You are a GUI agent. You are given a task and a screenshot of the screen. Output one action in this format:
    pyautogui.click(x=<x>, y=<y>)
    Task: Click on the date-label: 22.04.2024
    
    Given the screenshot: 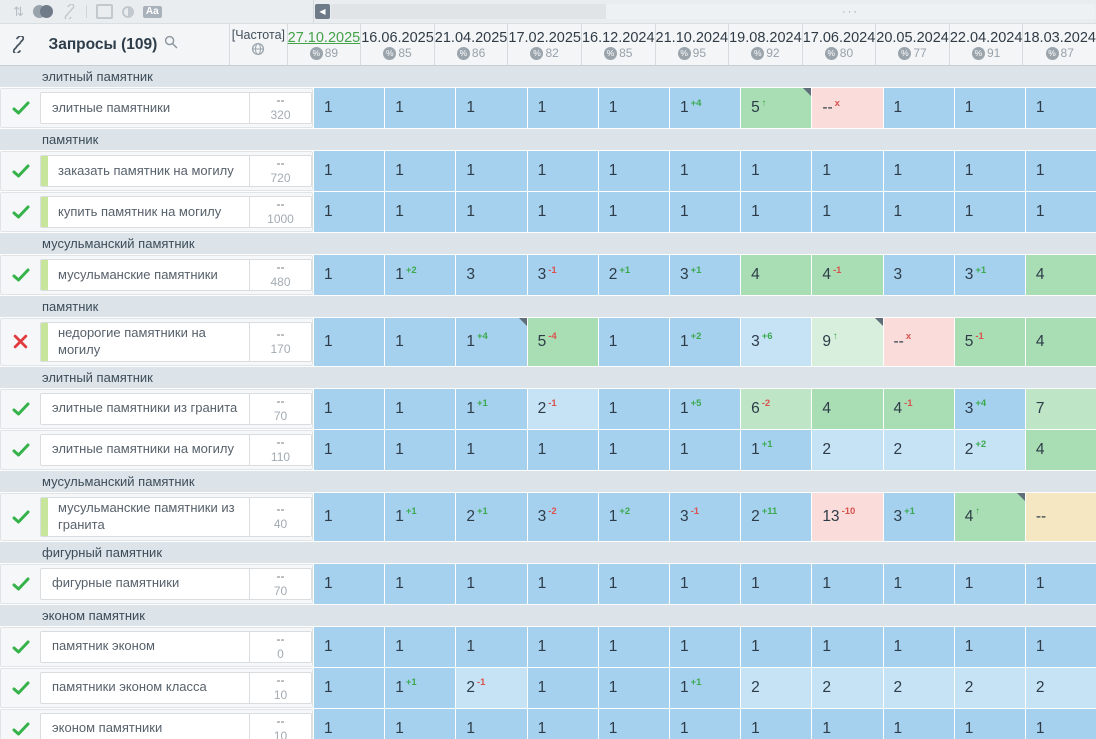 What is the action you would take?
    pyautogui.click(x=986, y=38)
    